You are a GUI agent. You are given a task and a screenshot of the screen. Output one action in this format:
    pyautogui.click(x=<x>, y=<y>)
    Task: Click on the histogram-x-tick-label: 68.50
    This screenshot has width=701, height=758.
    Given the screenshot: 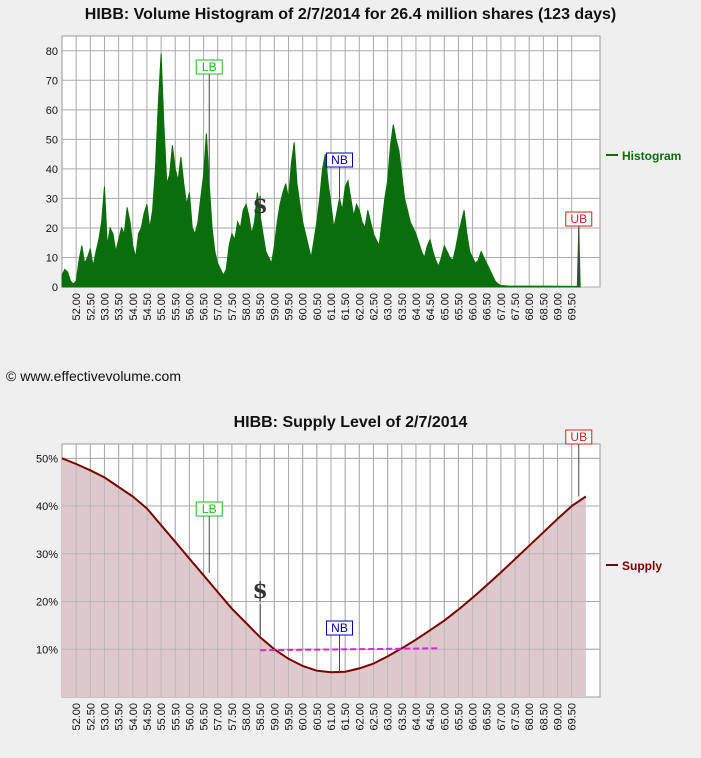 What is the action you would take?
    pyautogui.click(x=544, y=307)
    